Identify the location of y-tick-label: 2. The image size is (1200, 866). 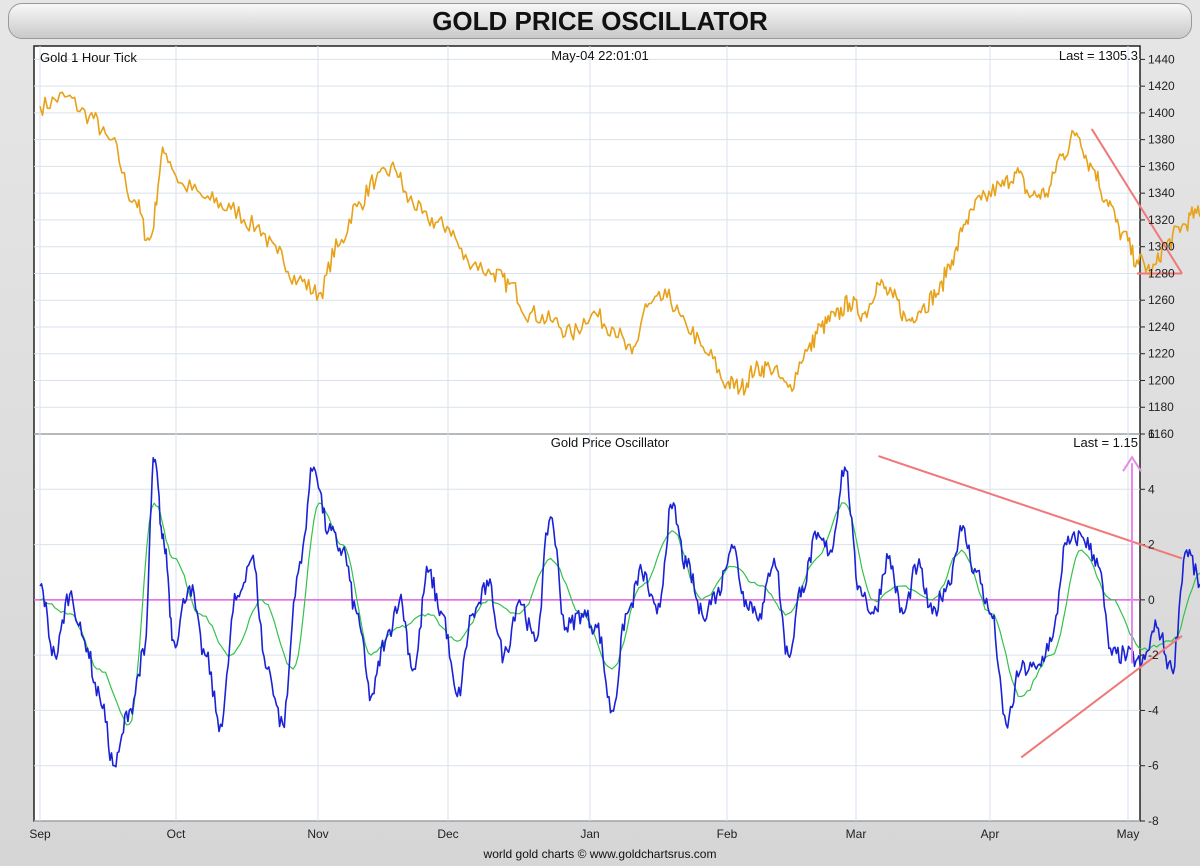
(1151, 545).